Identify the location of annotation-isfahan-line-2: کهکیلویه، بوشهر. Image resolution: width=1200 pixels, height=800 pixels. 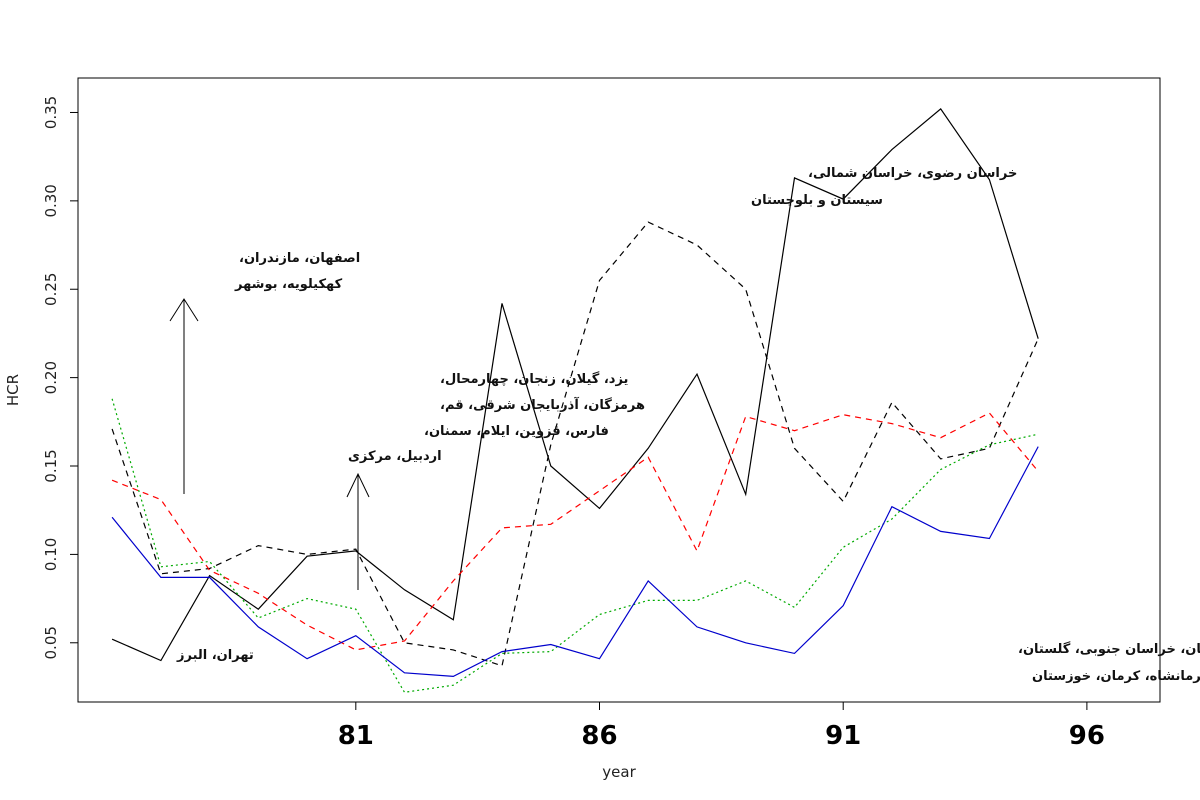
(288, 284).